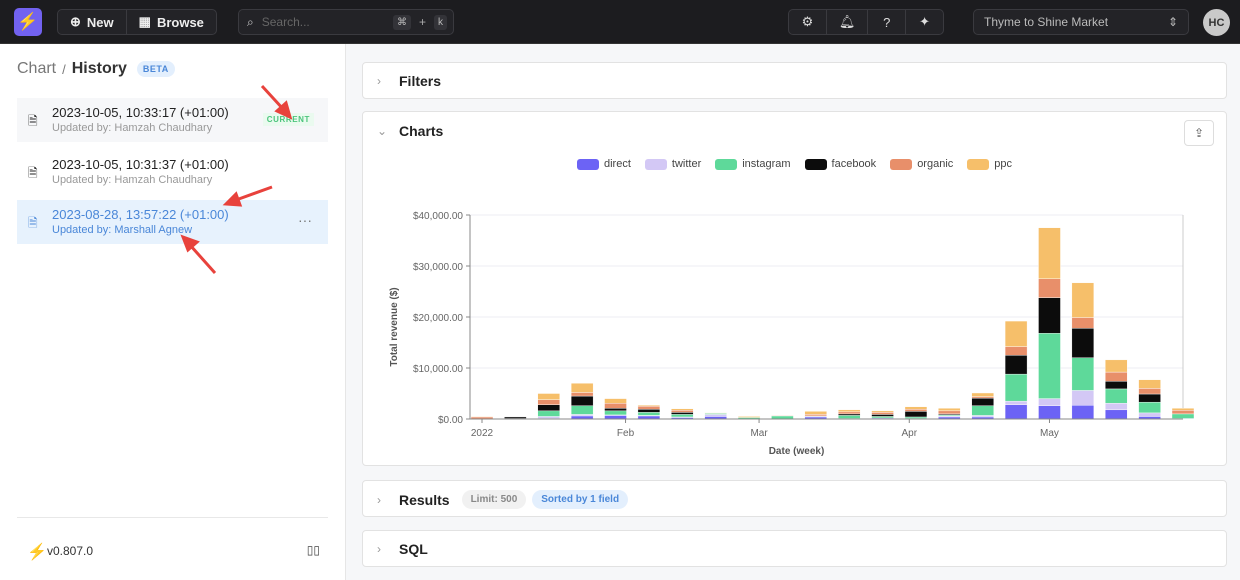 The height and width of the screenshot is (580, 1240). Describe the element at coordinates (1199, 133) in the screenshot. I see `export-share-icon: ⇪` at that location.